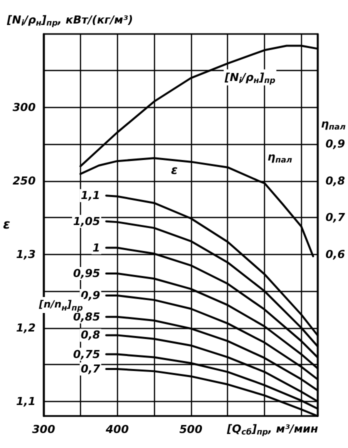 Image resolution: width=348 pixels, height=448 pixels. What do you see at coordinates (336, 181) in the screenshot?
I see `y2-tick-label: 0,8` at bounding box center [336, 181].